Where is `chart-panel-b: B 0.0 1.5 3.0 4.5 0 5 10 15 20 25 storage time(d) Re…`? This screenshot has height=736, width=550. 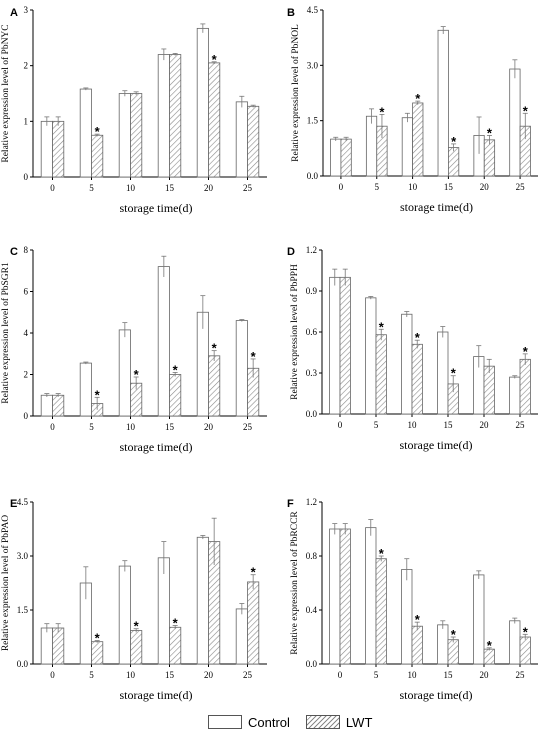 chart-panel-b: B 0.0 1.5 3.0 4.5 0 5 10 15 20 25 storage time(d) Re… is located at coordinates (412, 109).